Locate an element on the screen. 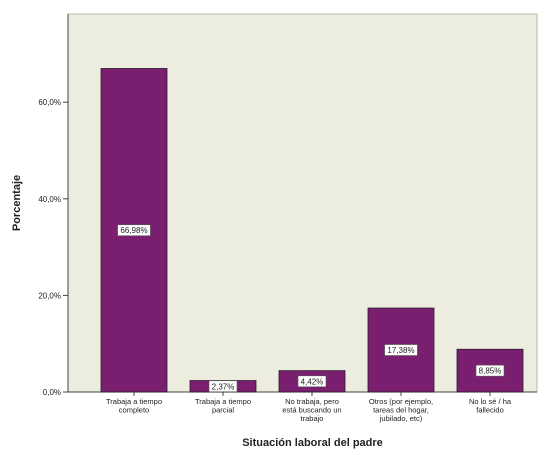  y-tick-labels: 0,0% 20,0% 40,0% 60,0% is located at coordinates (49, 247).